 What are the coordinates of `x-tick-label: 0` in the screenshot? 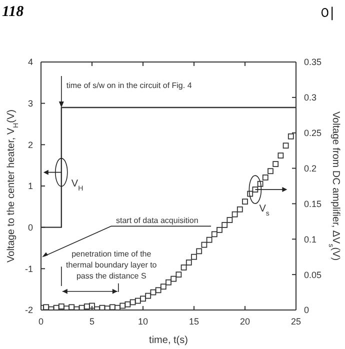 It's located at (41, 321).